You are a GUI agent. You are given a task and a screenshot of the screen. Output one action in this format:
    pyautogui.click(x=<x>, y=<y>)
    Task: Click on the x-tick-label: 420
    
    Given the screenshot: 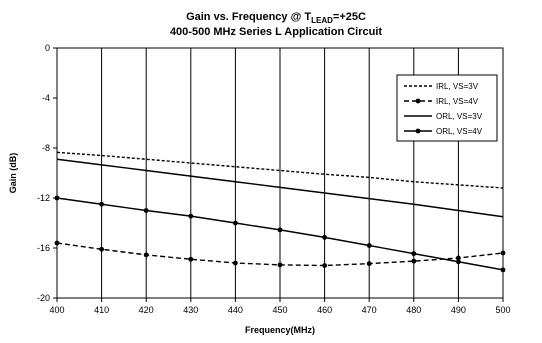 What is the action you would take?
    pyautogui.click(x=146, y=310)
    